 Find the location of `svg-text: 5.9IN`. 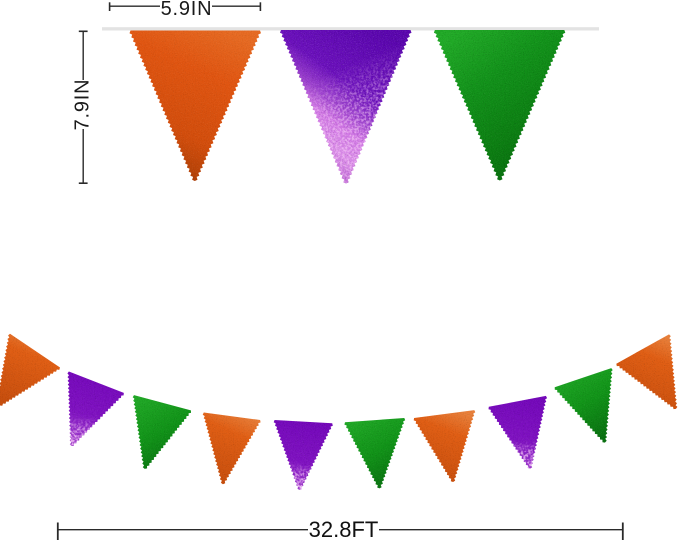

svg-text: 5.9IN is located at coordinates (187, 10).